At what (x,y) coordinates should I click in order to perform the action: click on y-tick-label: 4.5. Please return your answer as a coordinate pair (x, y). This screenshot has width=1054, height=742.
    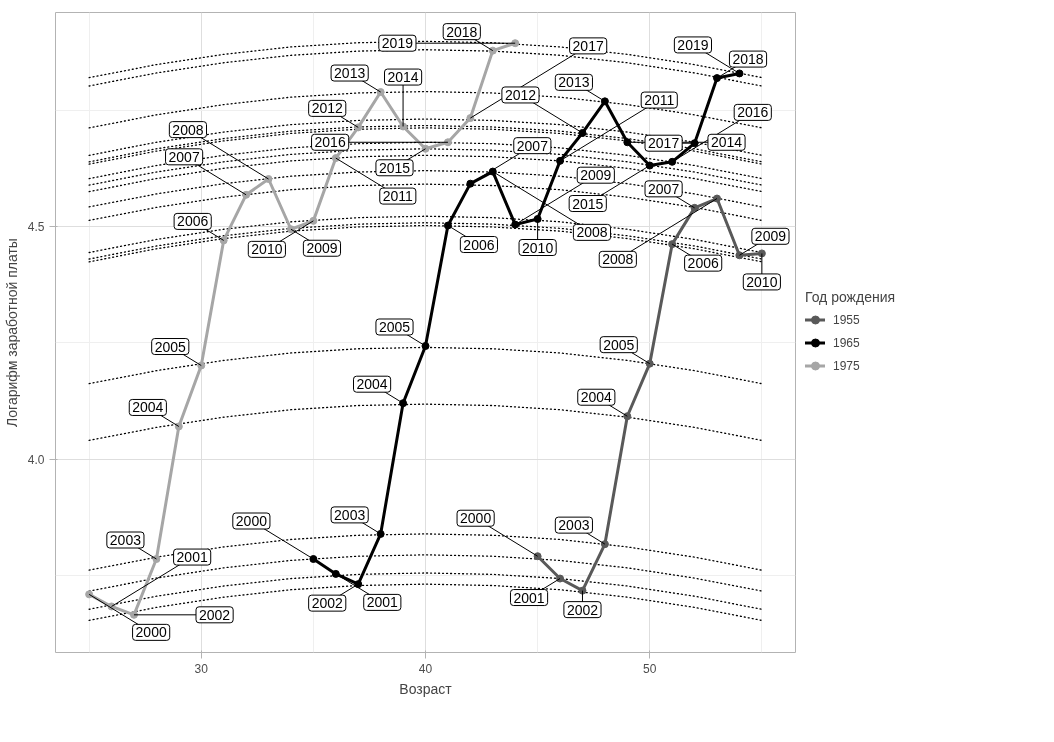
    Looking at the image, I should click on (36, 226).